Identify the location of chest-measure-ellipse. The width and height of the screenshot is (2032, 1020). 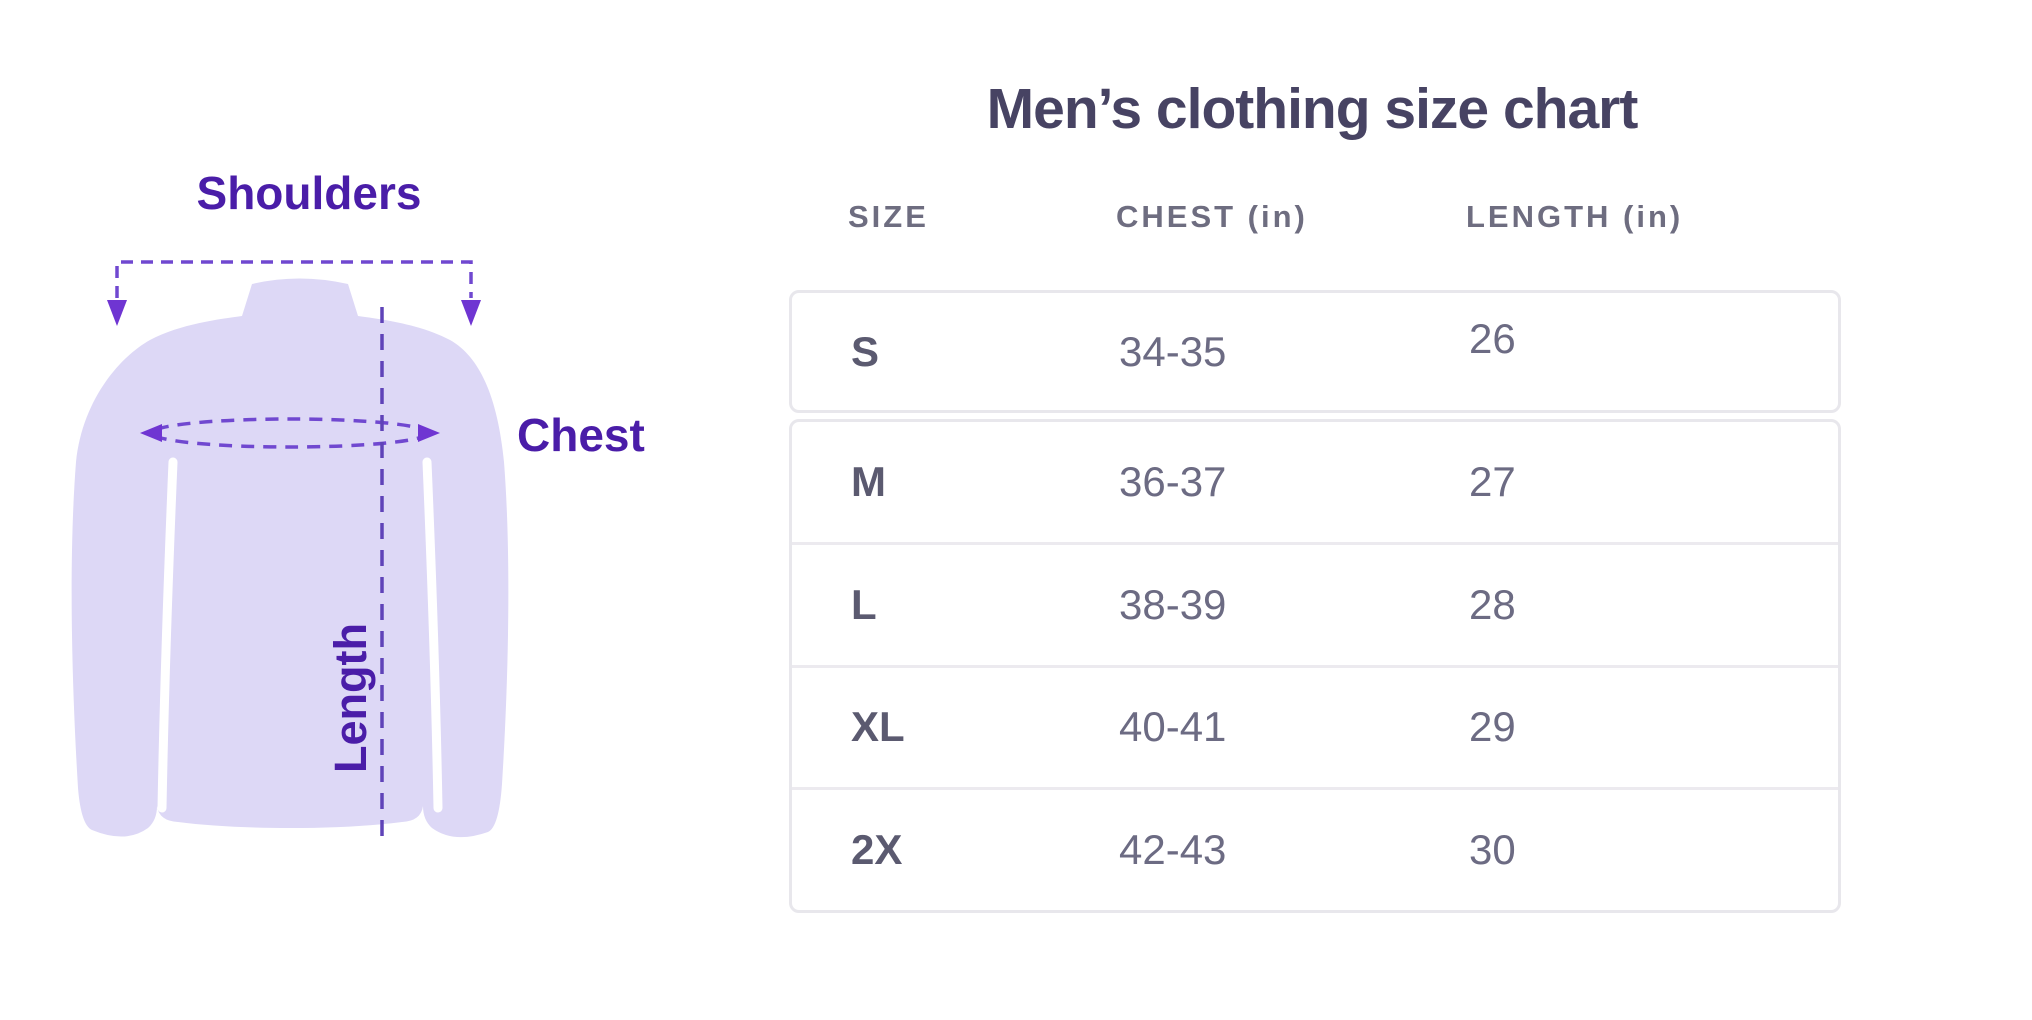
(290, 433).